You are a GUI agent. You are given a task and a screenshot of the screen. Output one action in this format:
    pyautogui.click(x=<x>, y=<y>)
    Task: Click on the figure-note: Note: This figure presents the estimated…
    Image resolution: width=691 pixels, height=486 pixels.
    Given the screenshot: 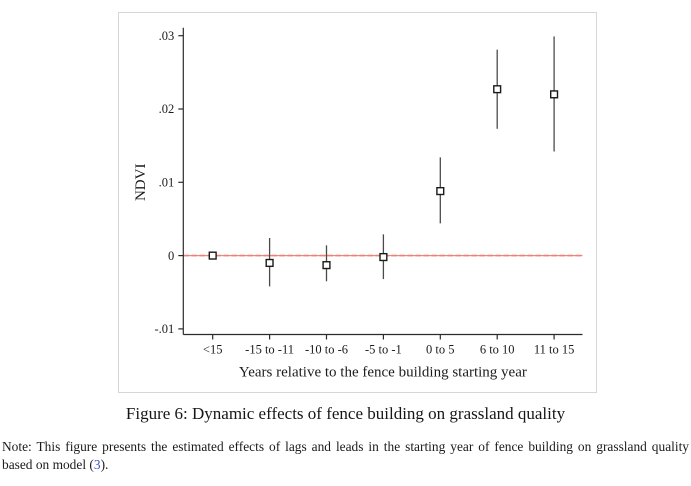 What is the action you would take?
    pyautogui.click(x=345, y=456)
    